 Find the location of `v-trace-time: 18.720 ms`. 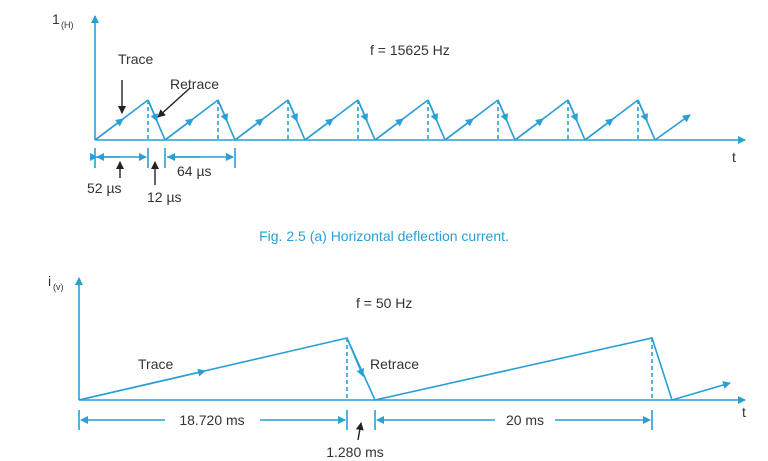

v-trace-time: 18.720 ms is located at coordinates (211, 420).